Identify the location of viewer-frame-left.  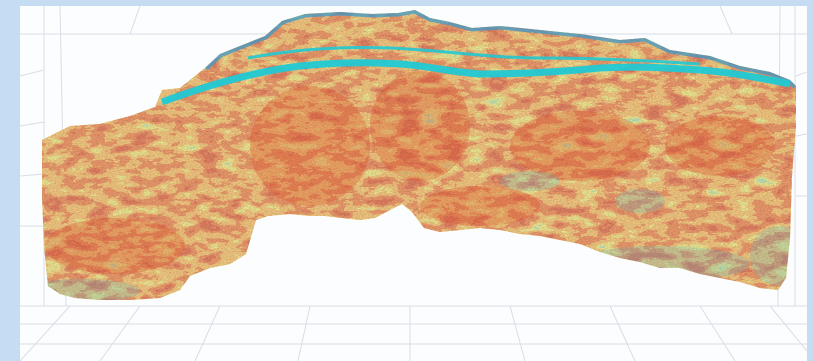
(10, 180).